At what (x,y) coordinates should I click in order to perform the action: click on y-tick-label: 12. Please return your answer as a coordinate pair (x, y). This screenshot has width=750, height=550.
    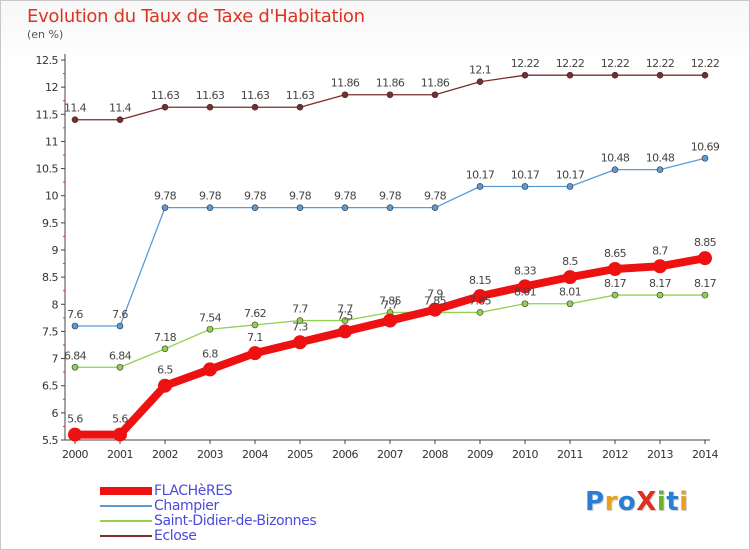
    Looking at the image, I should click on (51, 87).